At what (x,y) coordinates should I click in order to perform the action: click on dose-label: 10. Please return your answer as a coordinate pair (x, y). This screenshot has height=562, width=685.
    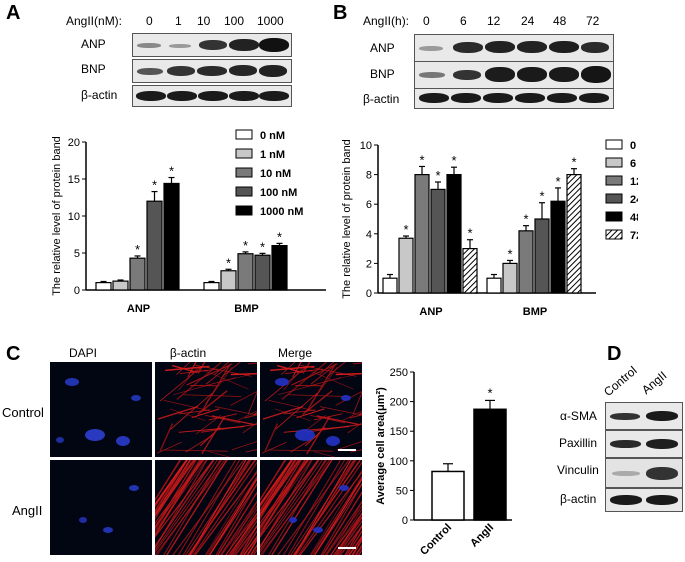
    Looking at the image, I should click on (204, 21).